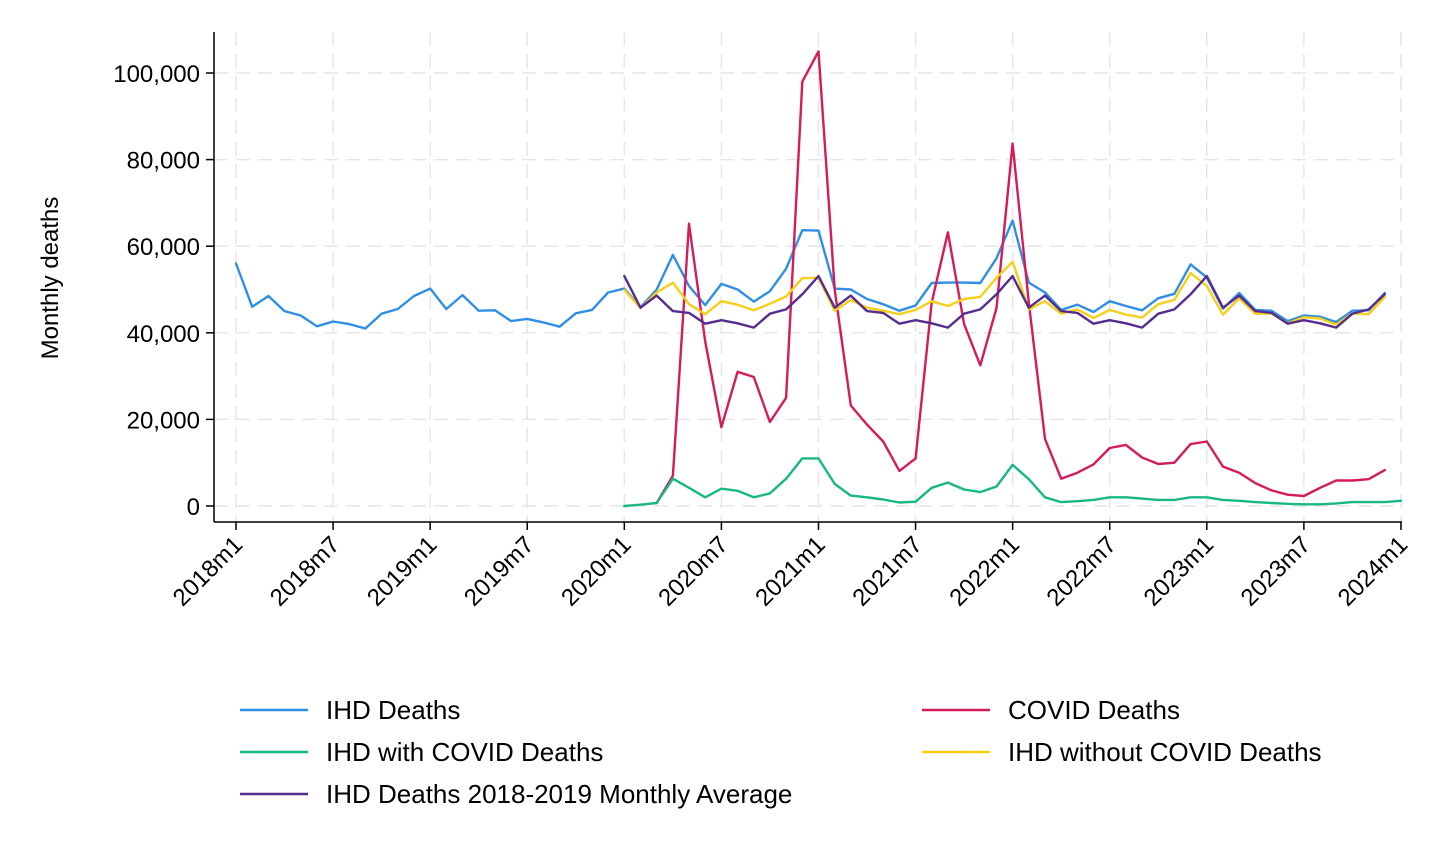 Image resolution: width=1434 pixels, height=865 pixels. What do you see at coordinates (163, 420) in the screenshot?
I see `y-tick-label-1: 20,000` at bounding box center [163, 420].